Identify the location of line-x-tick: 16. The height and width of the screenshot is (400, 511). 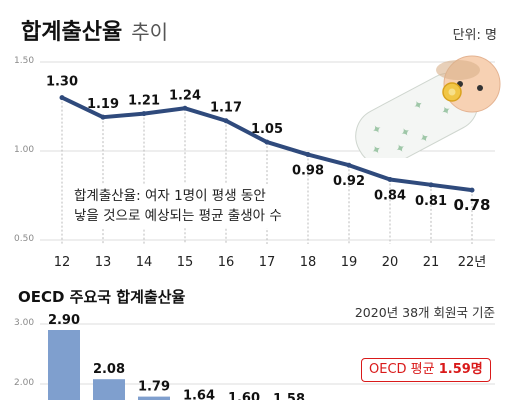
(226, 262).